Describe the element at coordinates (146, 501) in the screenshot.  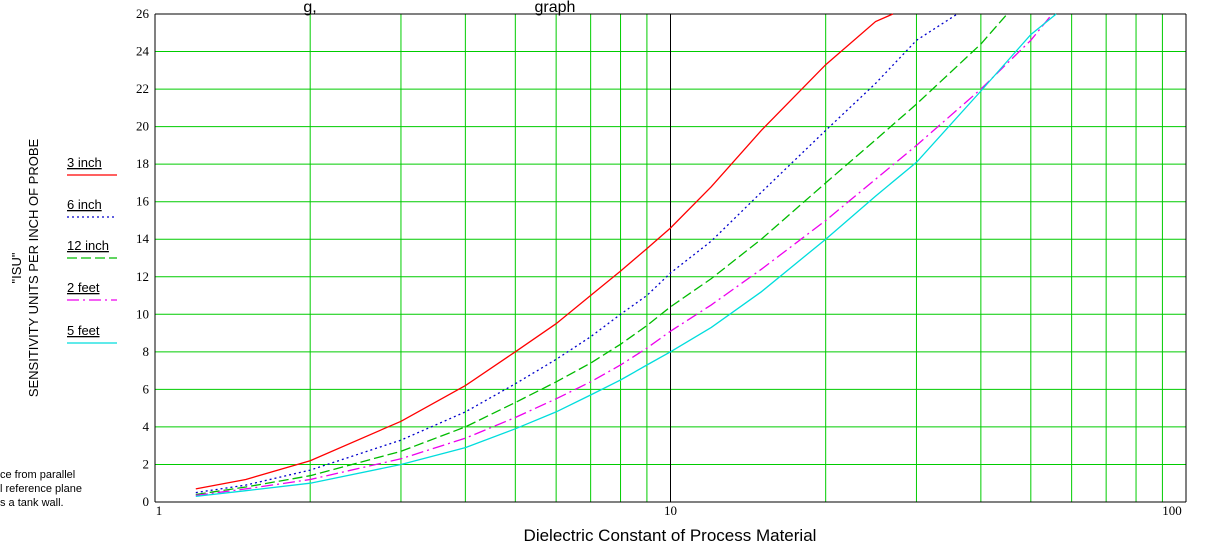
I see `y-tick-label: 0` at that location.